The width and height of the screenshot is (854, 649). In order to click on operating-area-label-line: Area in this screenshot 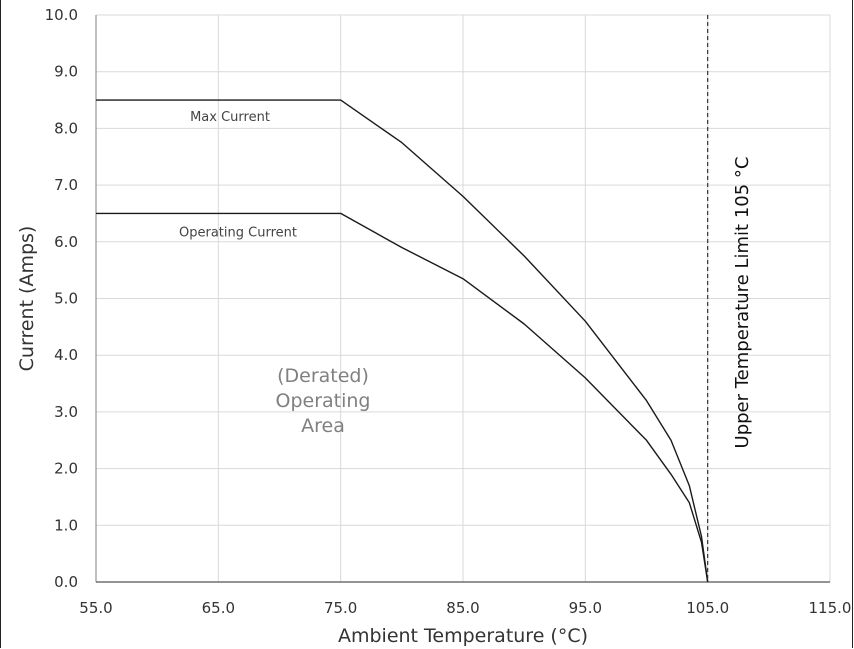, I will do `click(323, 426)`.